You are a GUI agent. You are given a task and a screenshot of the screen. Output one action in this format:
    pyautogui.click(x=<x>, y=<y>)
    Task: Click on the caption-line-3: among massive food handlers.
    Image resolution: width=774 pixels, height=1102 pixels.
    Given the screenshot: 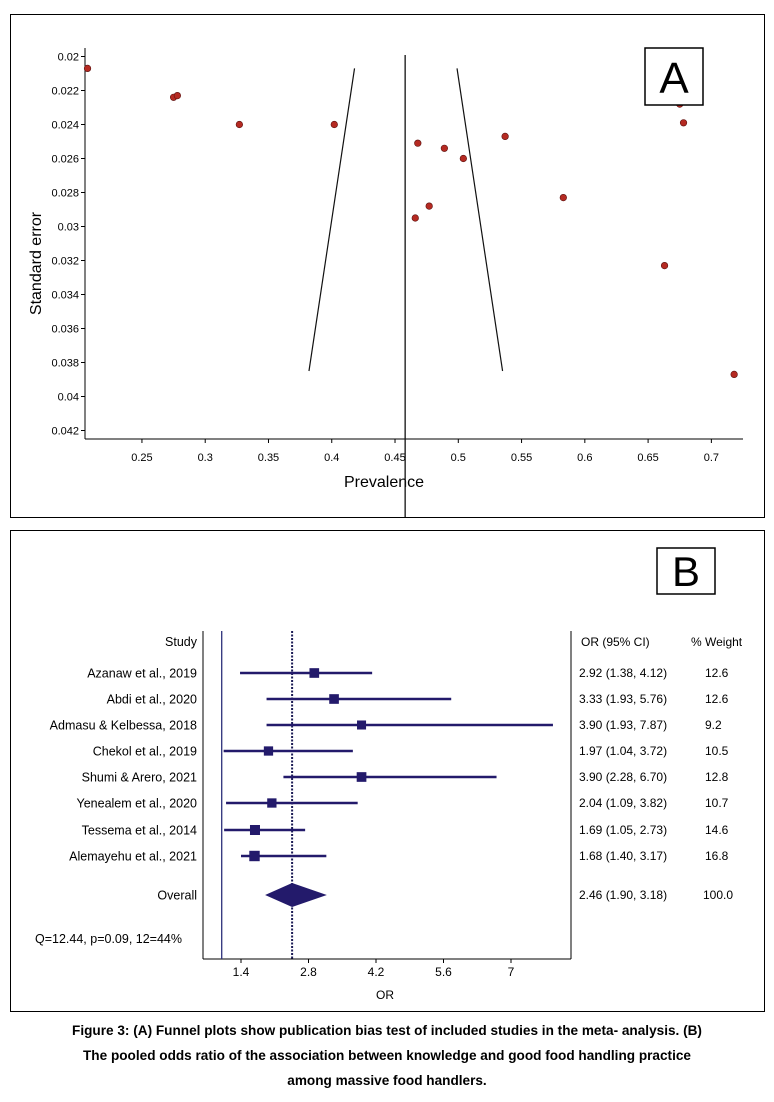 What is the action you would take?
    pyautogui.click(x=387, y=1080)
    